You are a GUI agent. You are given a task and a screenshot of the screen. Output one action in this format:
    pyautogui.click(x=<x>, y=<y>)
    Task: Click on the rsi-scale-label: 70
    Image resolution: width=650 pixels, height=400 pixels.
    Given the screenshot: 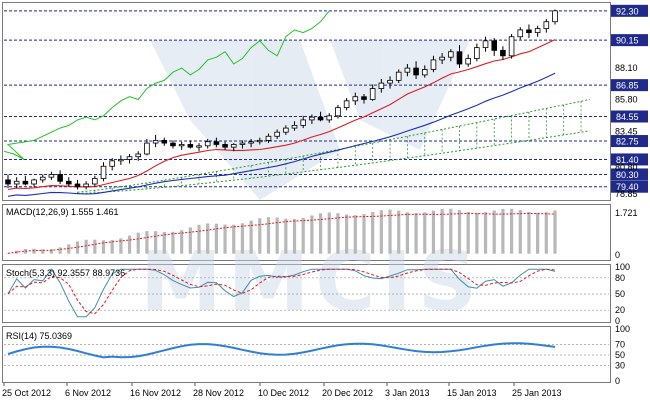 What is the action you would take?
    pyautogui.click(x=620, y=345)
    